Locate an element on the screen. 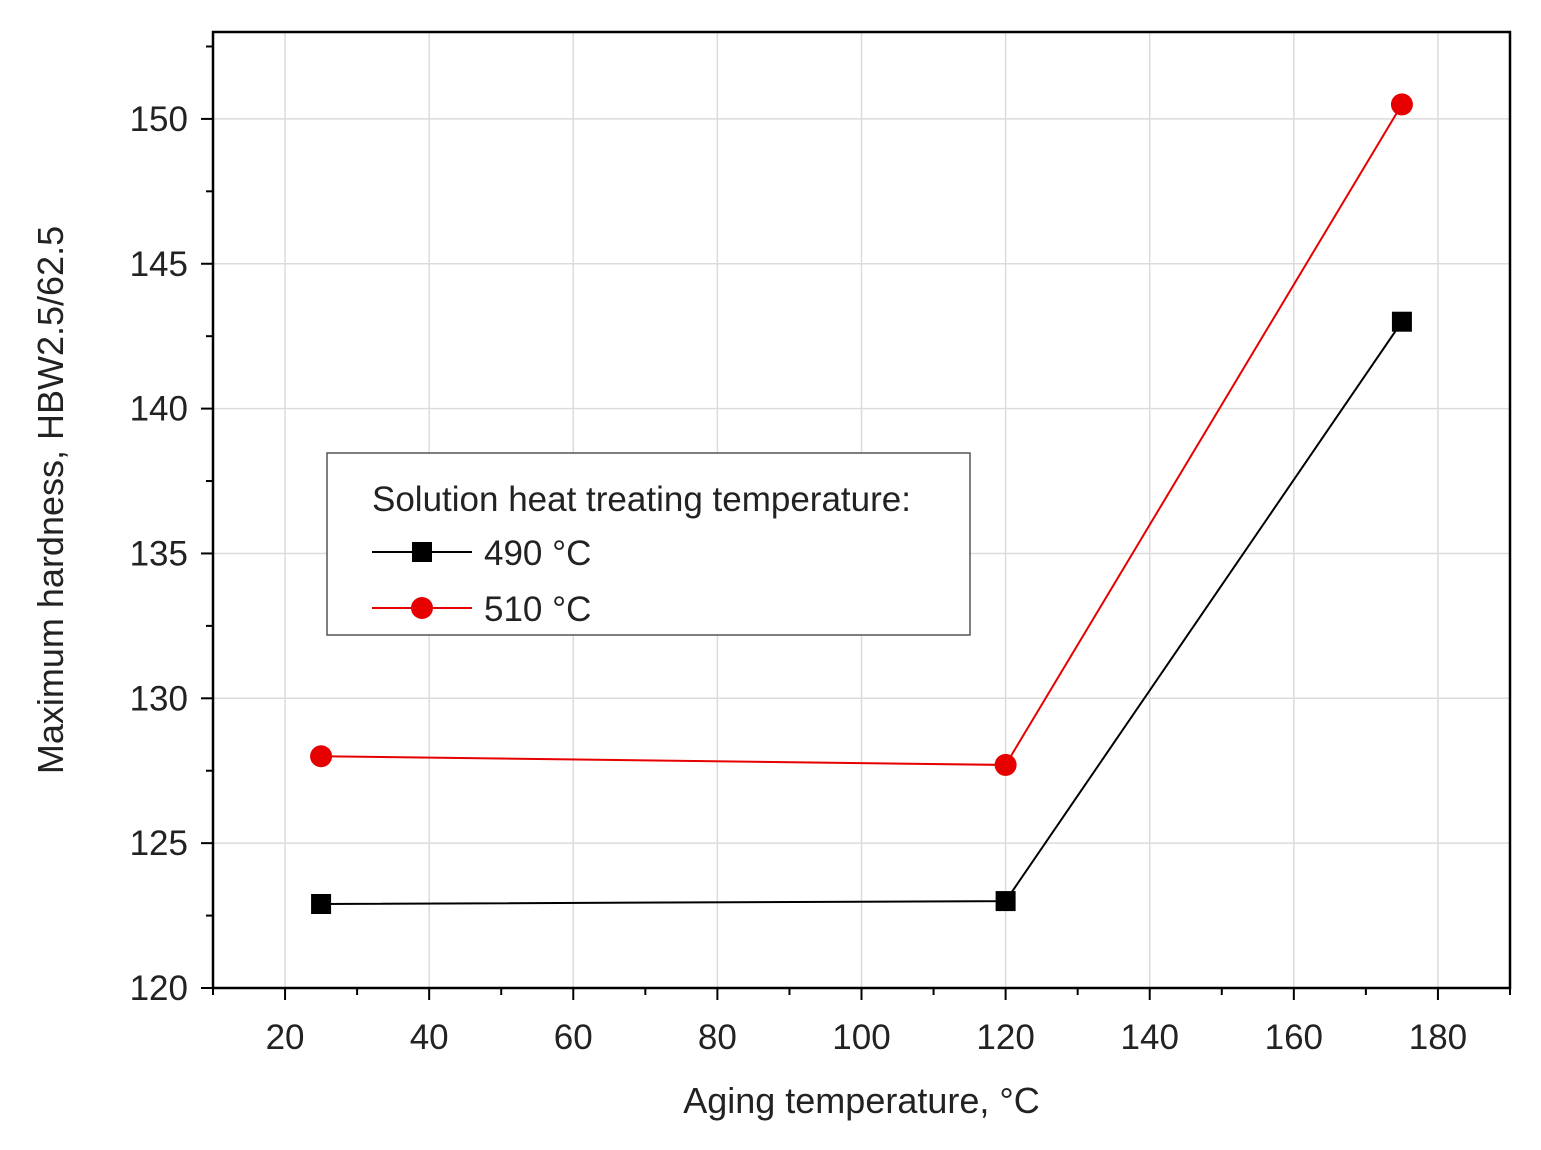  legend-square-marker is located at coordinates (422, 552).